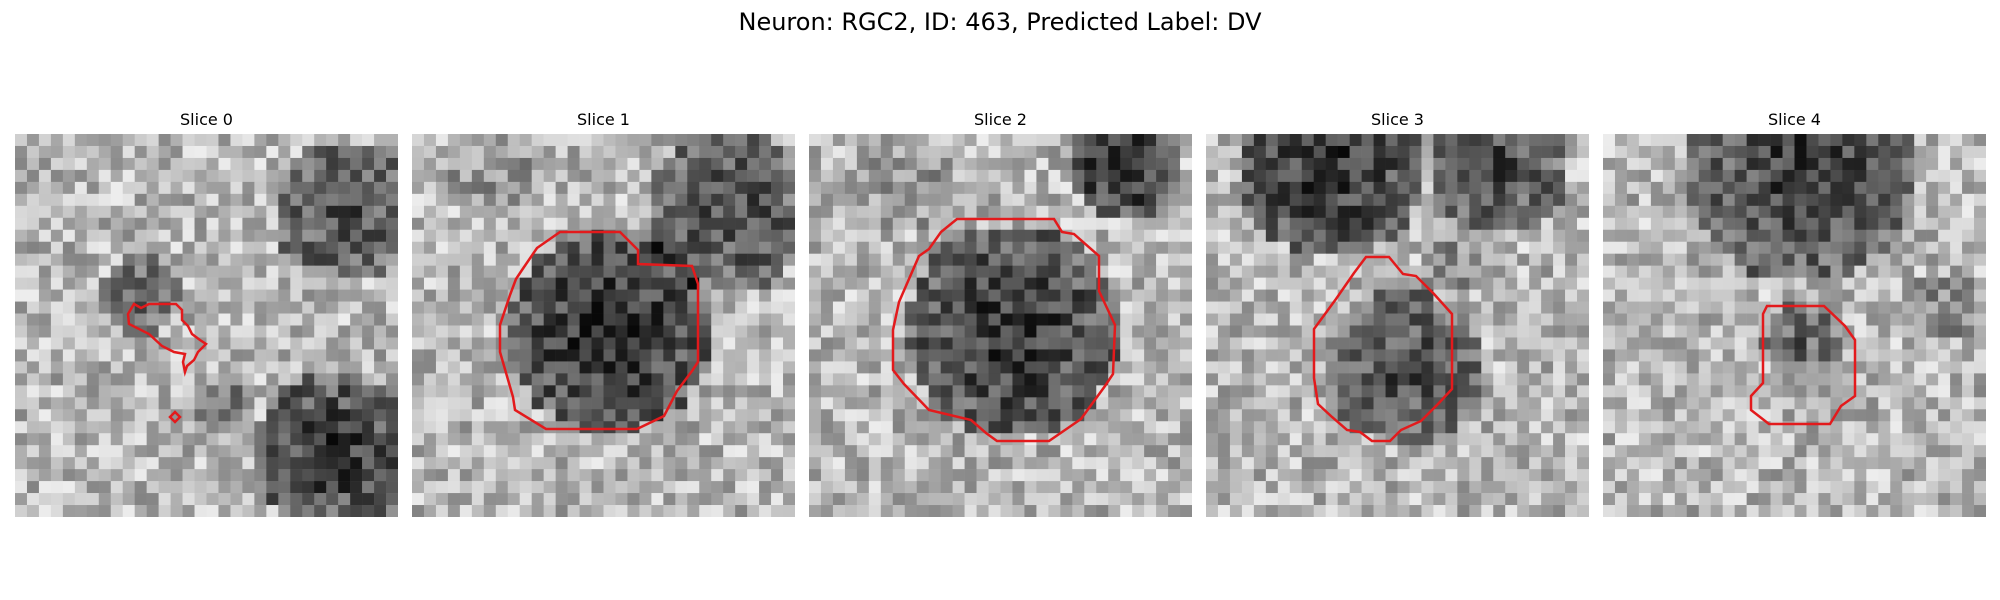 This screenshot has height=600, width=2000. What do you see at coordinates (1000, 119) in the screenshot?
I see `slice-2-title: Slice 2` at bounding box center [1000, 119].